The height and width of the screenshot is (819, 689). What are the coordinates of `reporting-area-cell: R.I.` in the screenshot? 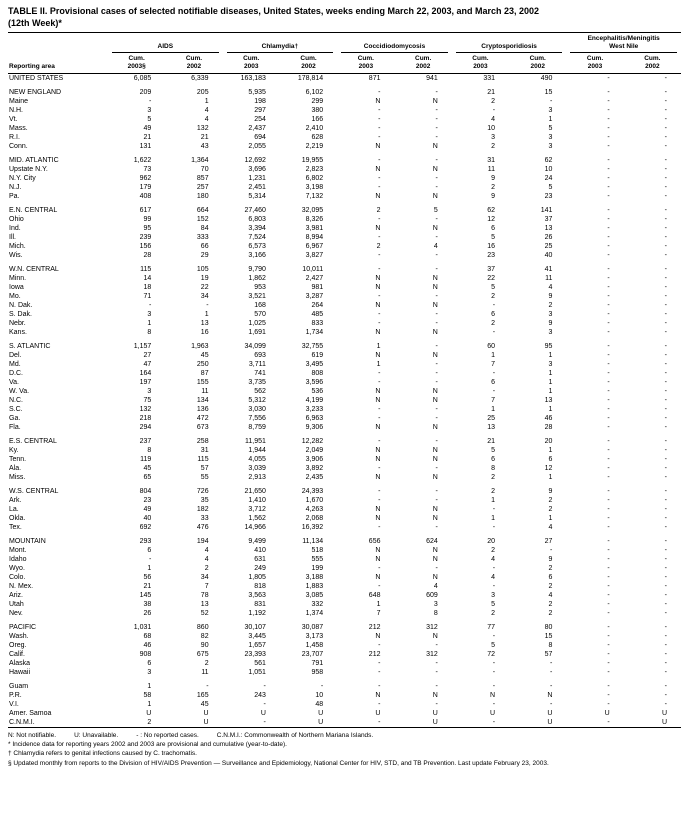 It's located at (14, 138).